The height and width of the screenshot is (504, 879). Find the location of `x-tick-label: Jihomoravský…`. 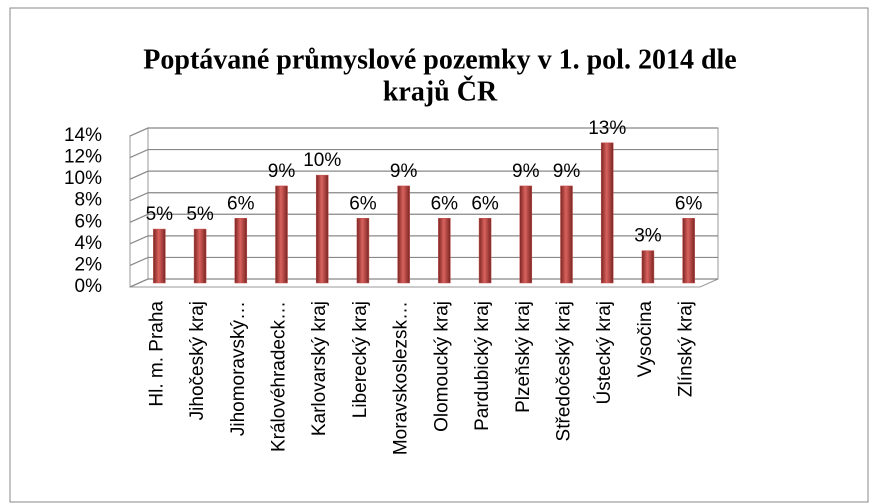

x-tick-label: Jihomoravský… is located at coordinates (238, 368).